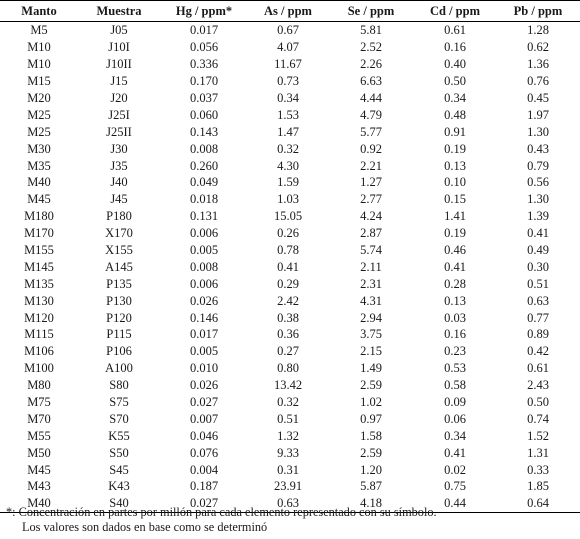 This screenshot has height=539, width=580. I want to click on table-cell: 4.79, so click(371, 114).